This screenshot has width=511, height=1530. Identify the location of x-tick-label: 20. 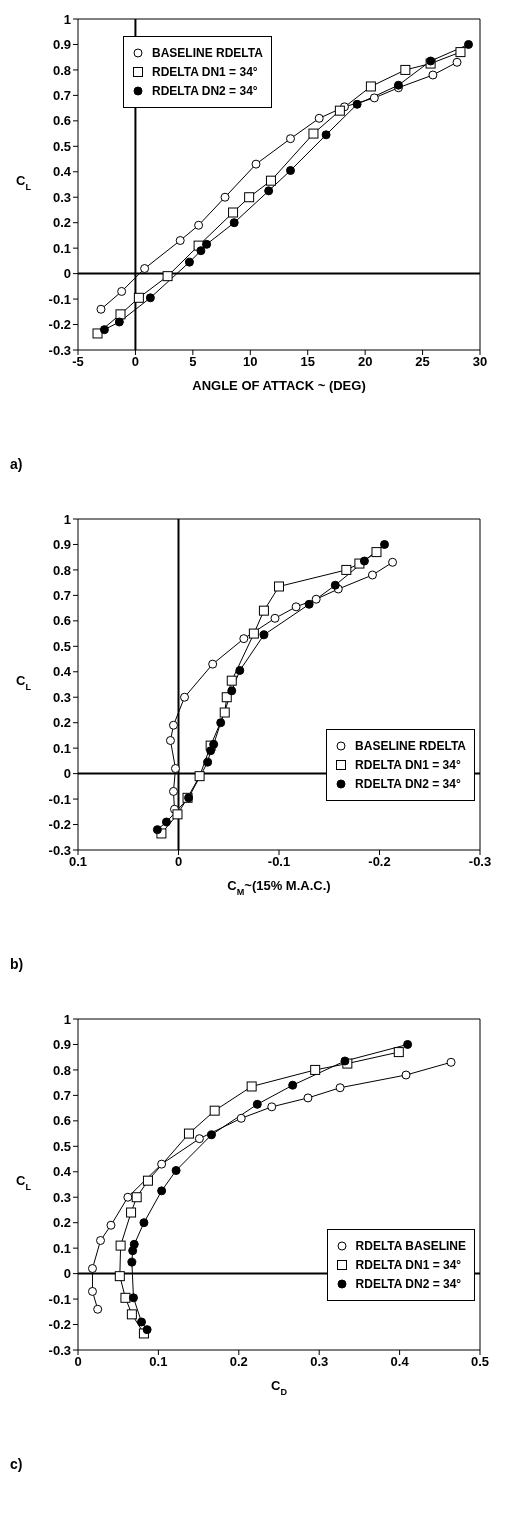
(365, 362).